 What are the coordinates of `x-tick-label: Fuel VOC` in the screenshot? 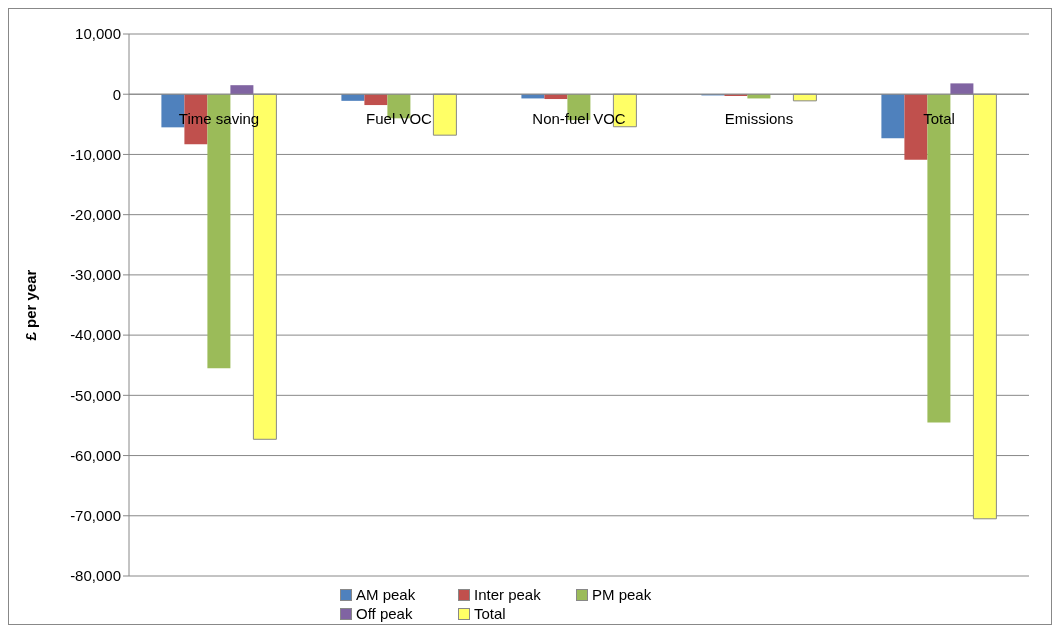 It's located at (399, 119).